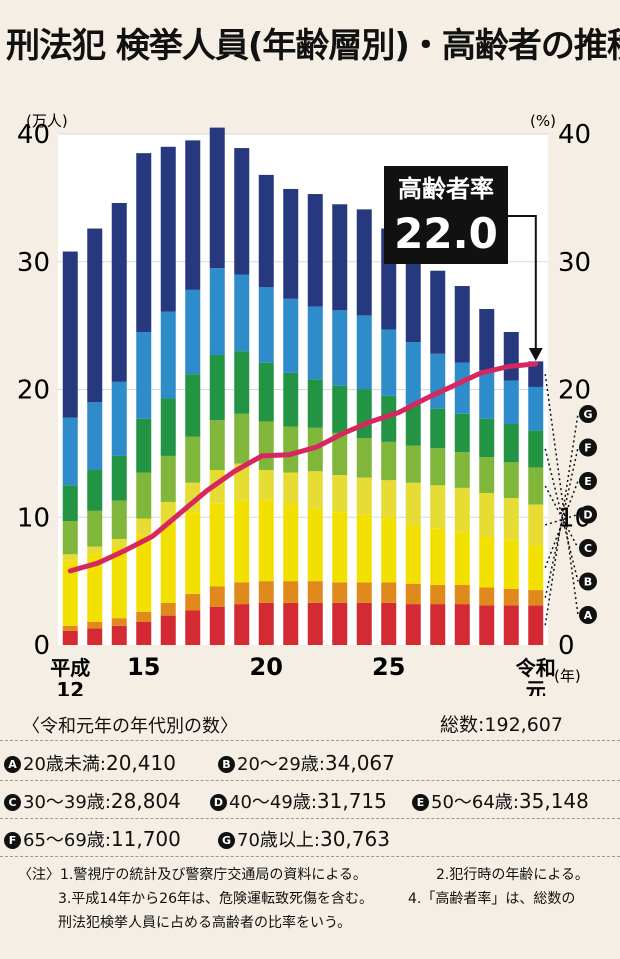 Image resolution: width=620 pixels, height=959 pixels. Describe the element at coordinates (512, 875) in the screenshot. I see `note-2: 2.犯行時の年齢による。` at that location.